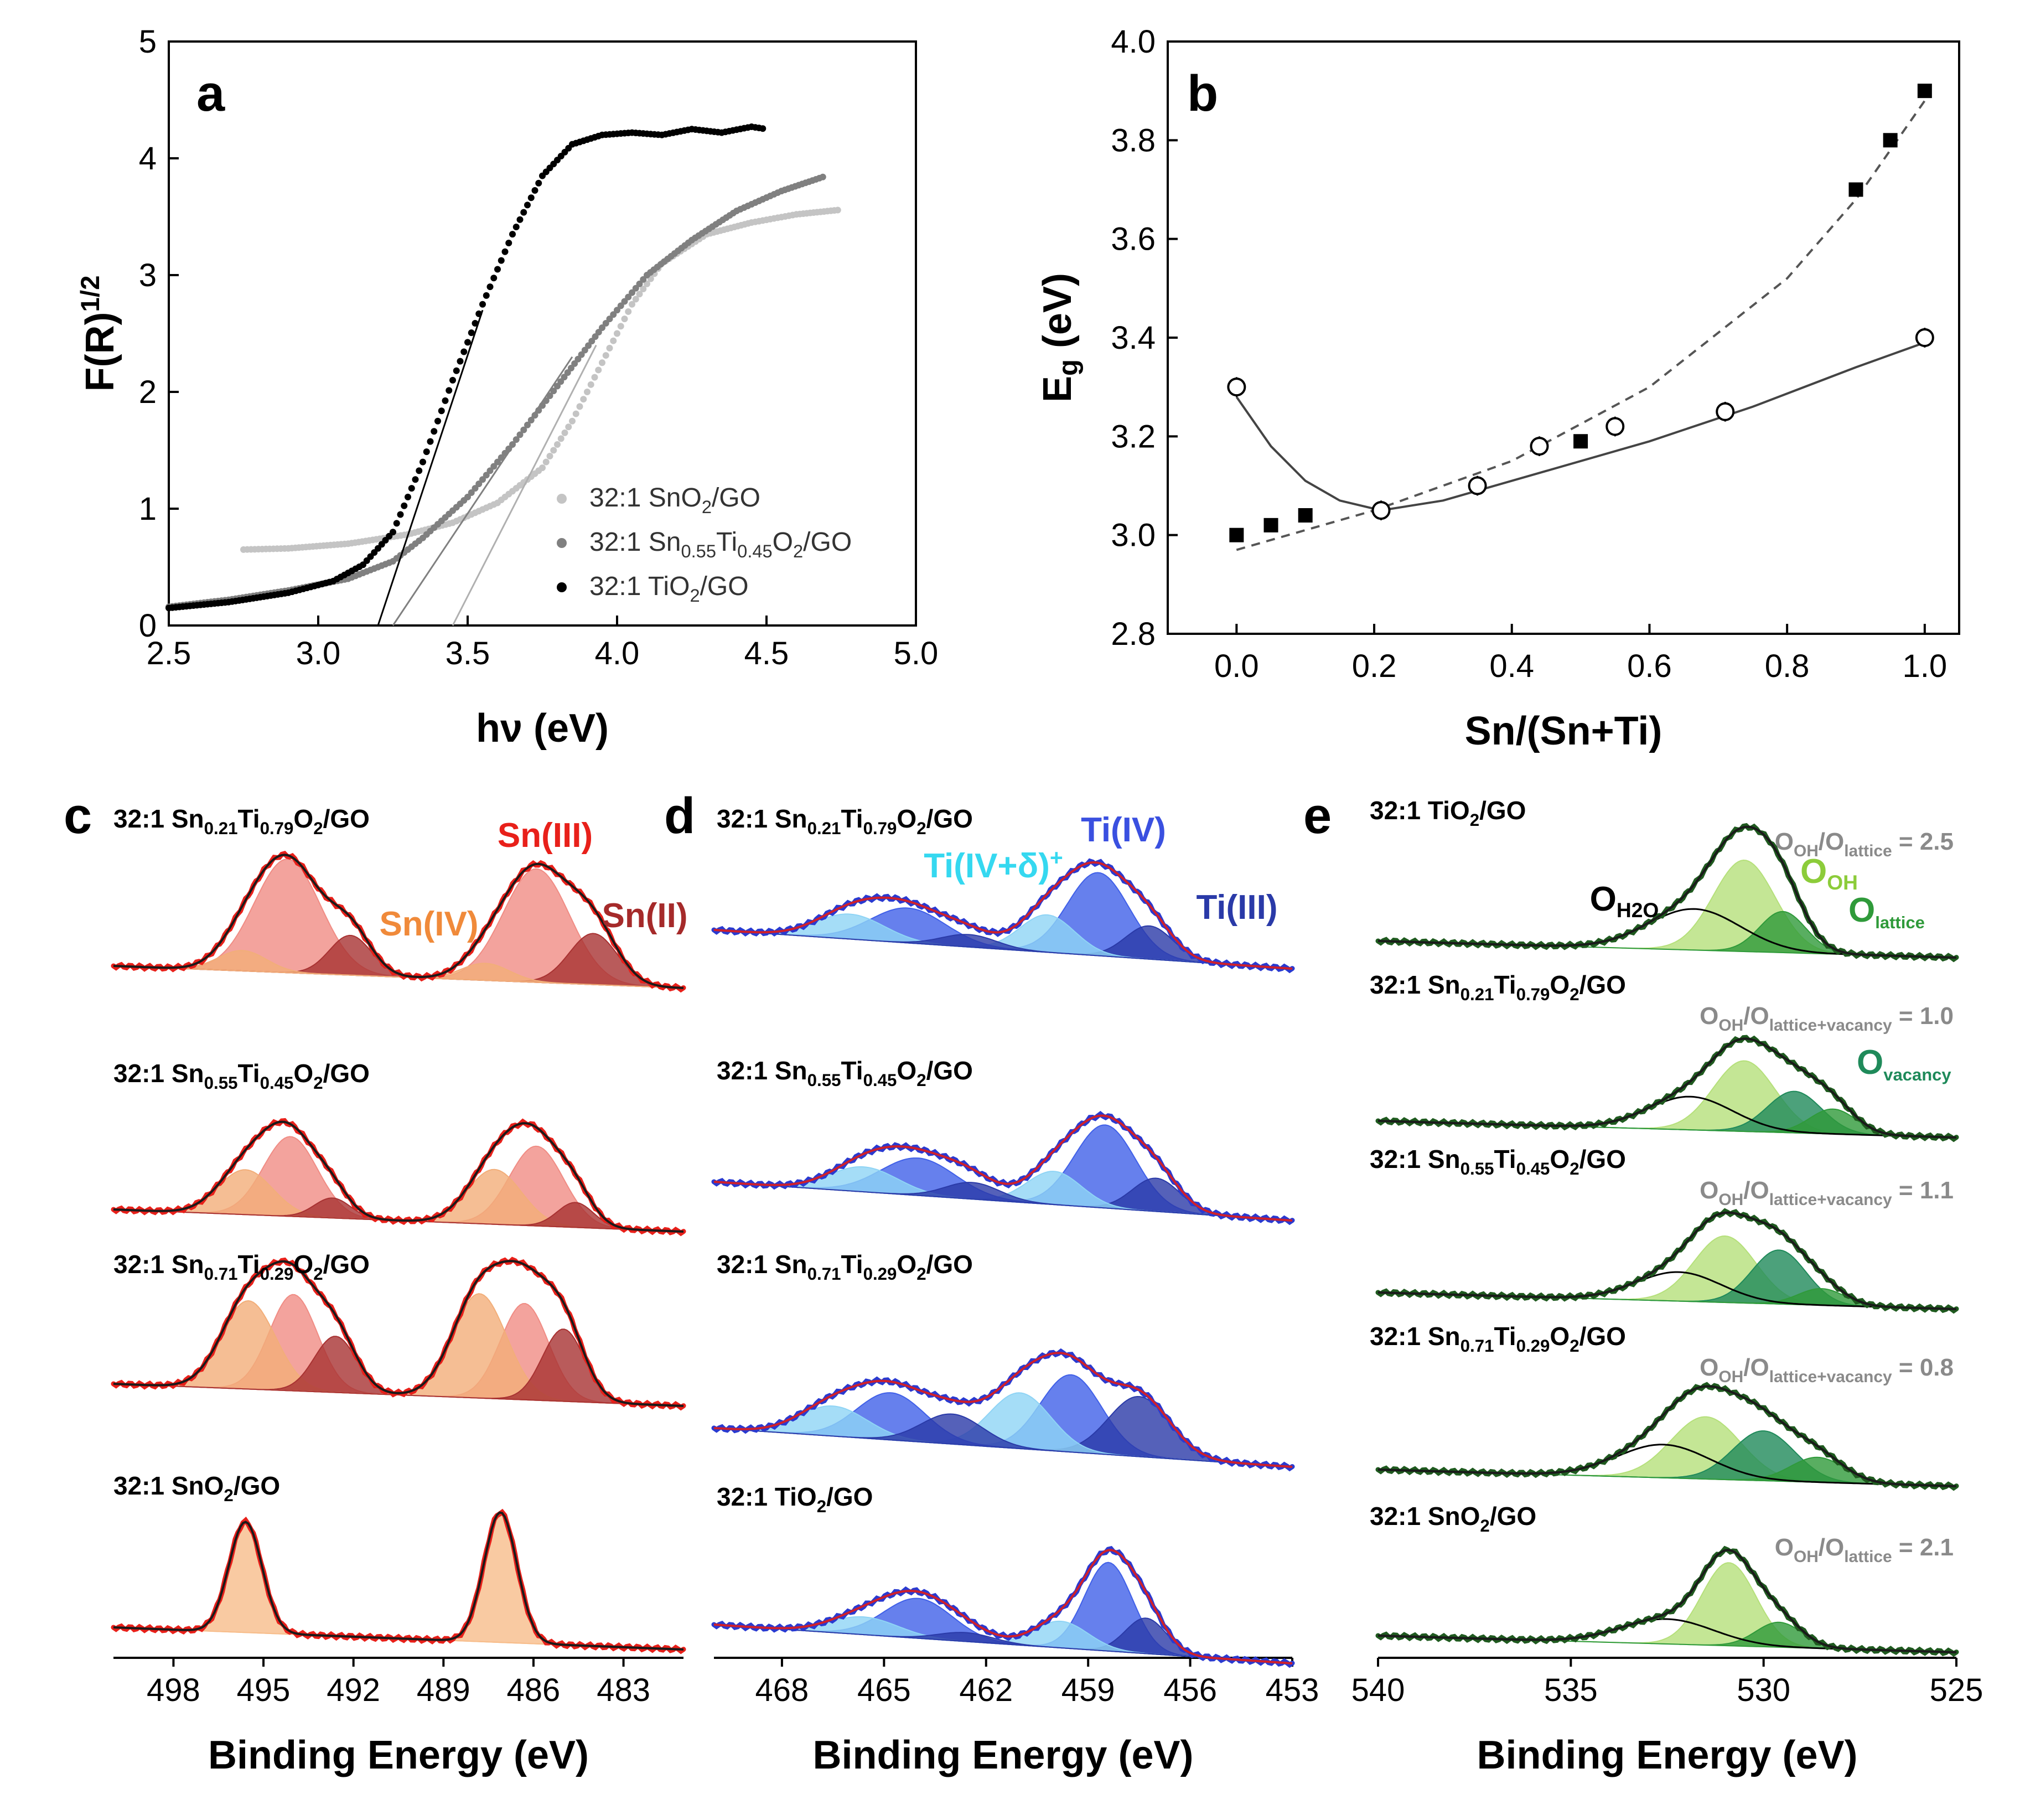 The width and height of the screenshot is (2025, 1820). I want to click on y-tick-label: 3.8, so click(1133, 140).